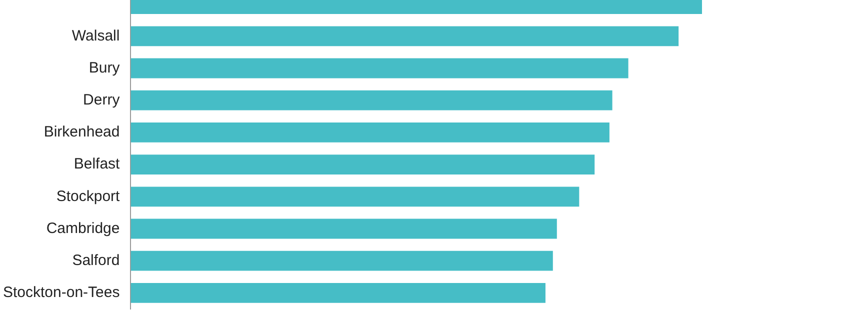  I want to click on y-tick-label: Stockton-on-Tees, so click(61, 293).